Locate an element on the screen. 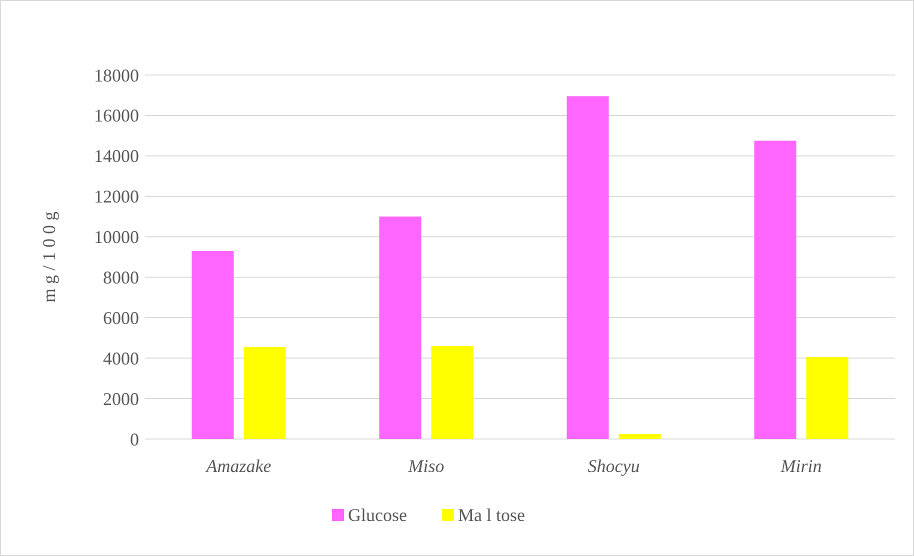 The width and height of the screenshot is (914, 556). x-tick-label: Amazake is located at coordinates (238, 466).